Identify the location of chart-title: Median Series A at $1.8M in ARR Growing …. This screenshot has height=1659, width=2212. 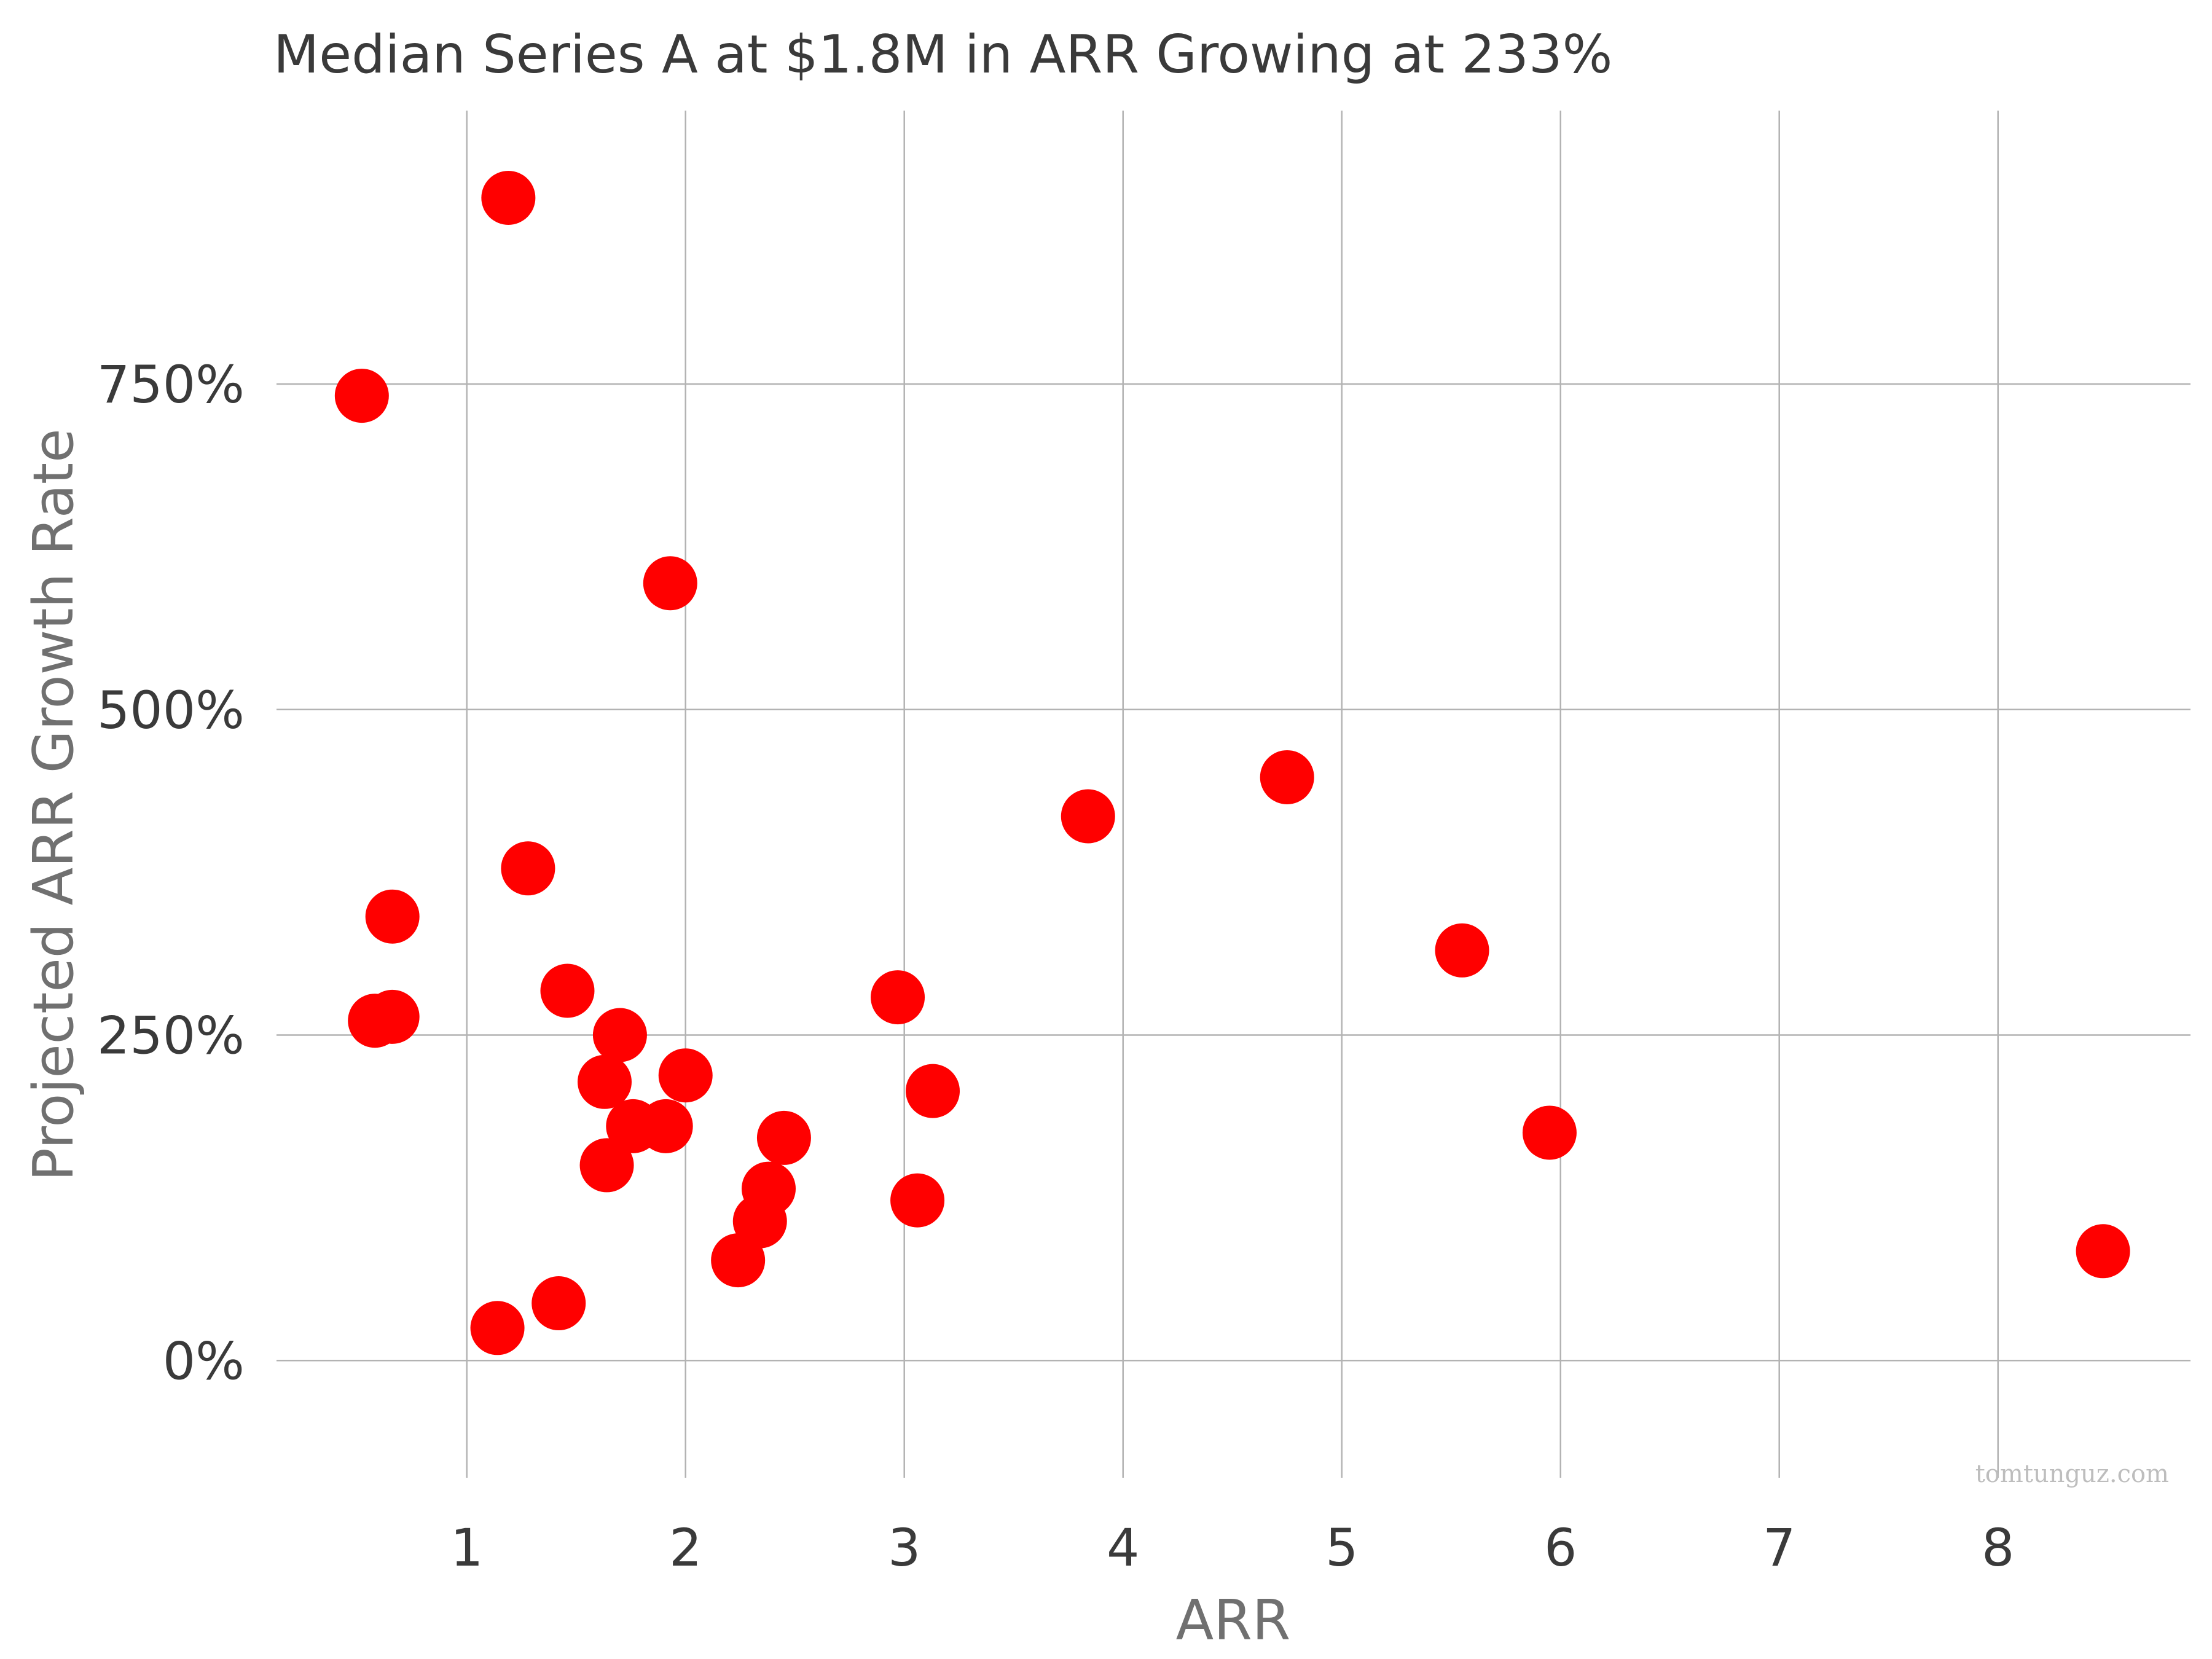
(942, 54).